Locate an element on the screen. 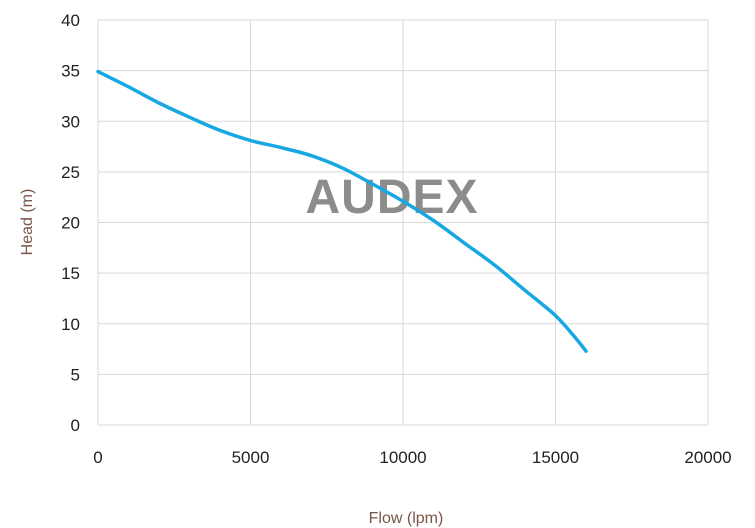  y-tick-label: 25 is located at coordinates (70, 172).